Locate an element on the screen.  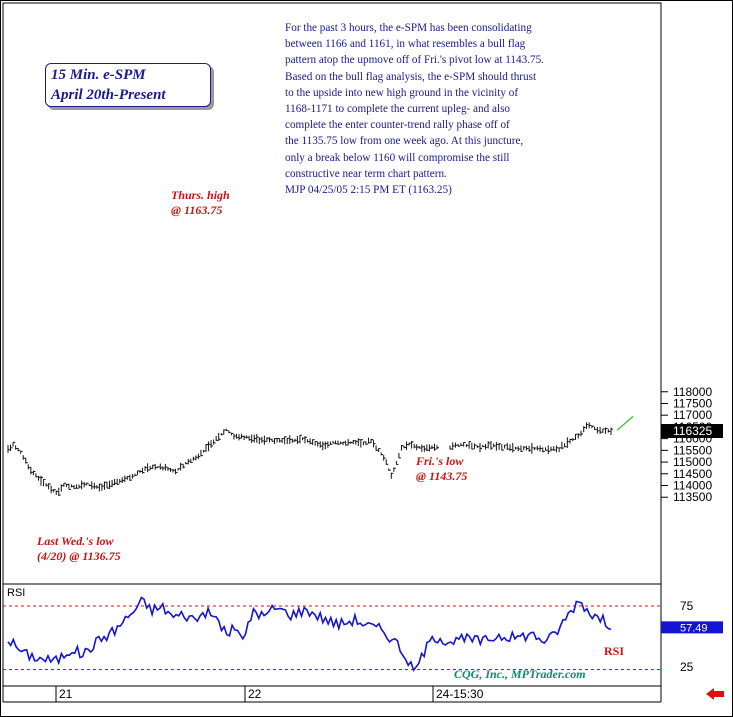
time-tick-label: 21 is located at coordinates (66, 694).